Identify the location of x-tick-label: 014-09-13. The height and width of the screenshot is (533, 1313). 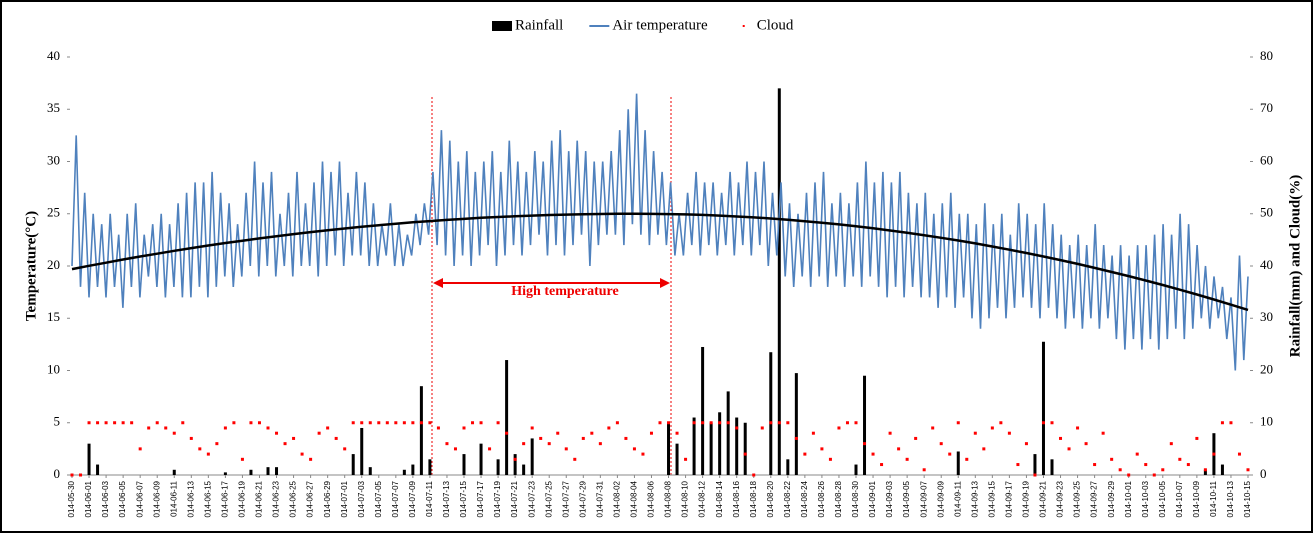
(974, 498).